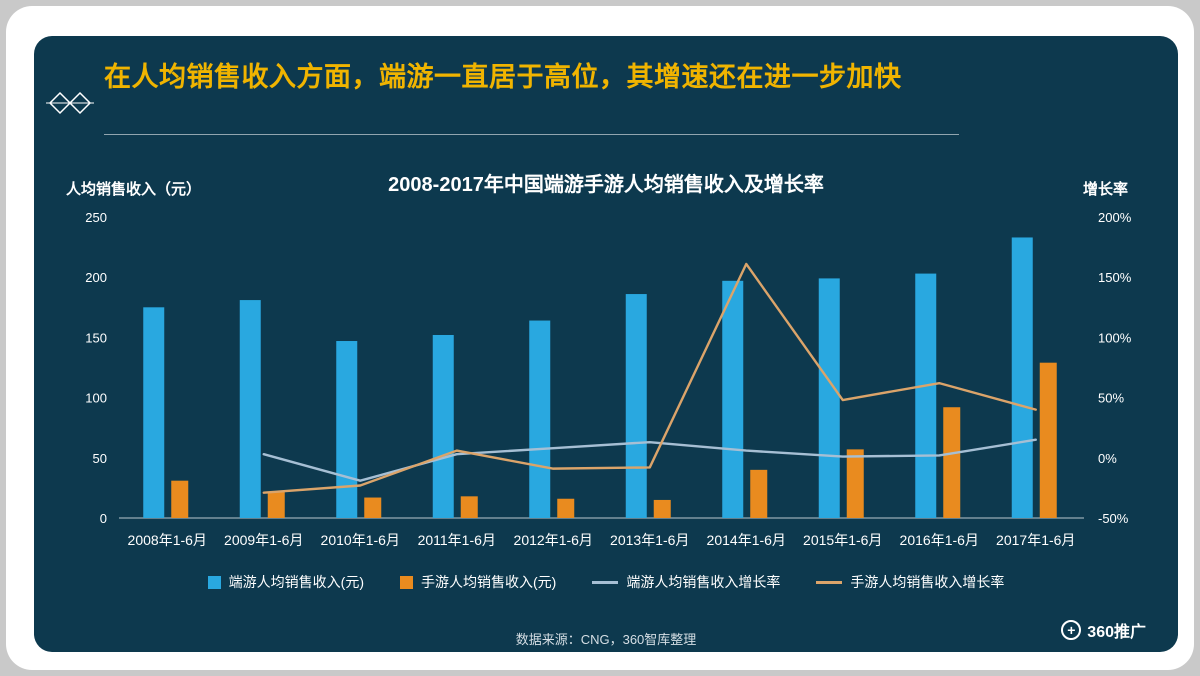 Image resolution: width=1200 pixels, height=676 pixels. What do you see at coordinates (263, 540) in the screenshot?
I see `svg-text: 2009年1-6月` at bounding box center [263, 540].